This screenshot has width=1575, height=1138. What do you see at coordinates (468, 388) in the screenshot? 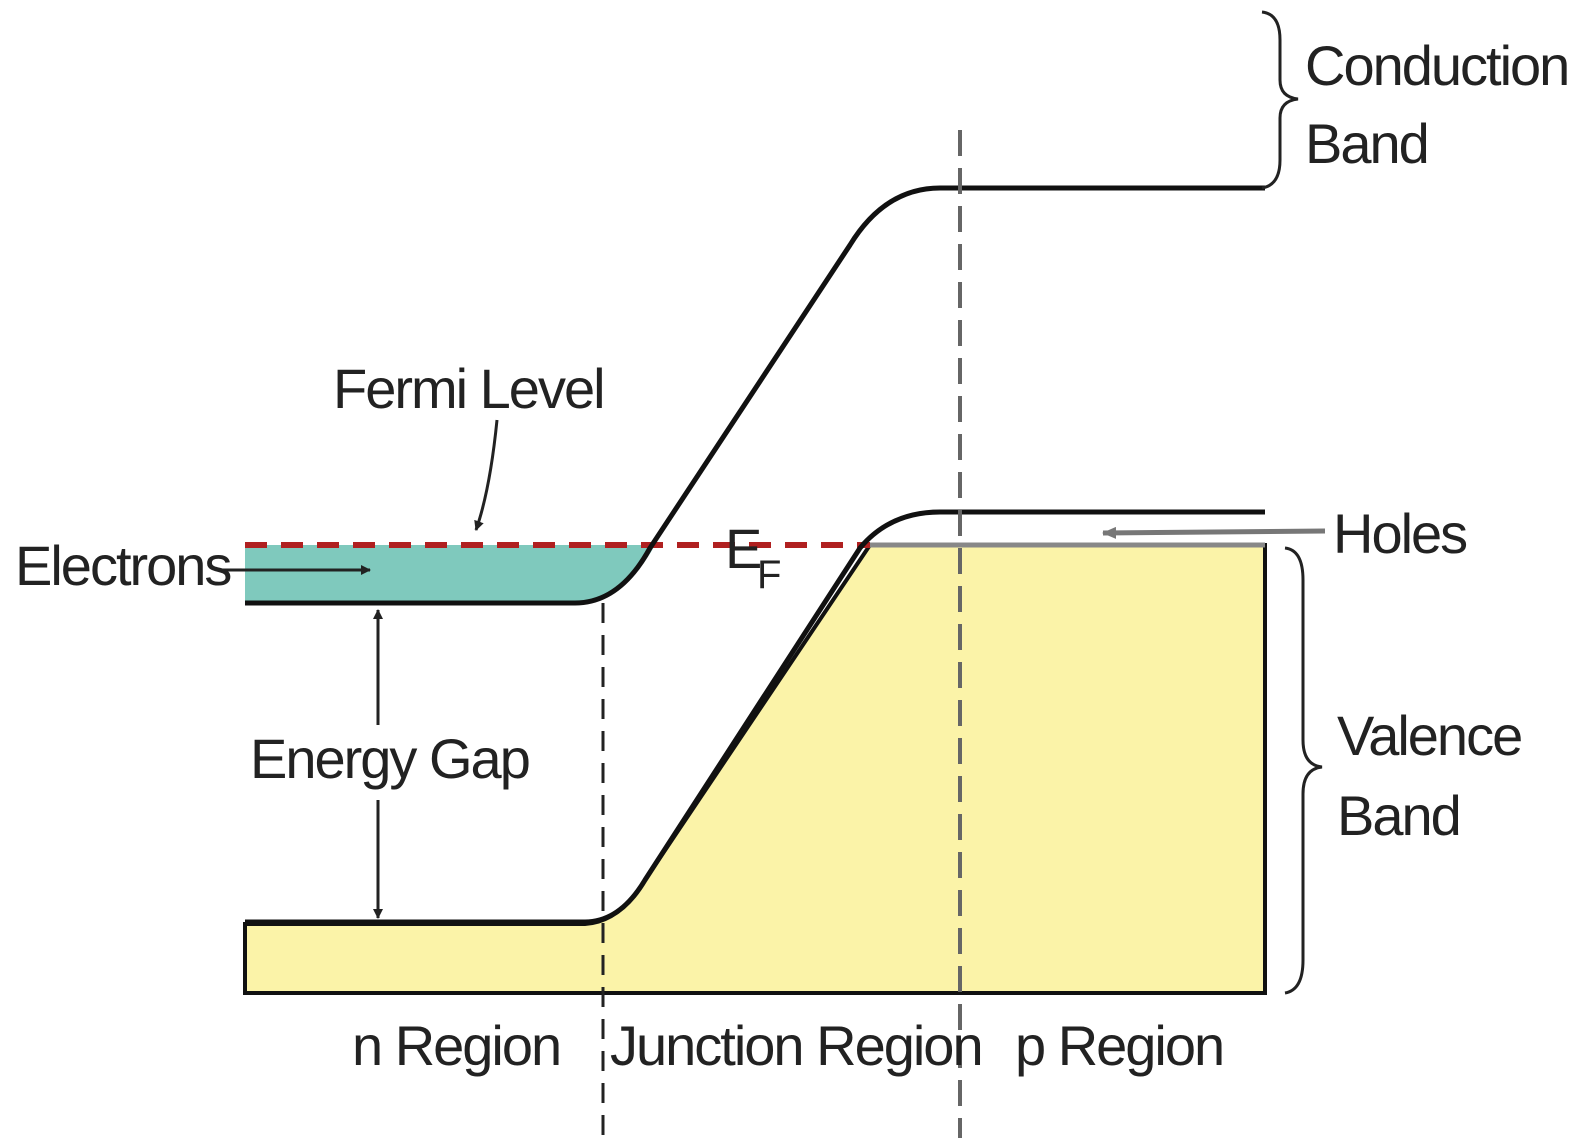
I see `label: Fermi Level` at bounding box center [468, 388].